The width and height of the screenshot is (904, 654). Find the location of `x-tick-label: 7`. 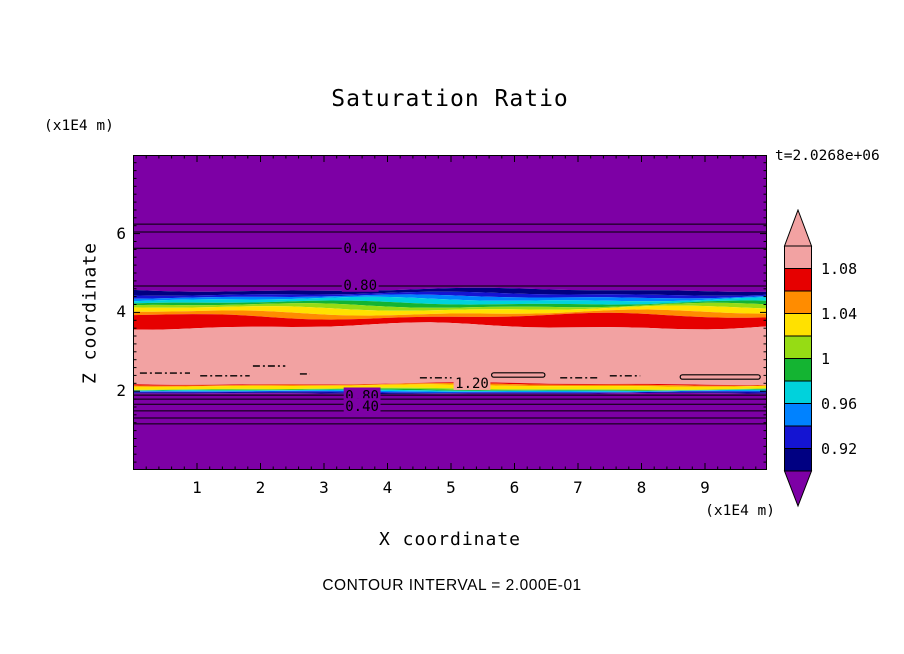

x-tick-label: 7 is located at coordinates (578, 487).